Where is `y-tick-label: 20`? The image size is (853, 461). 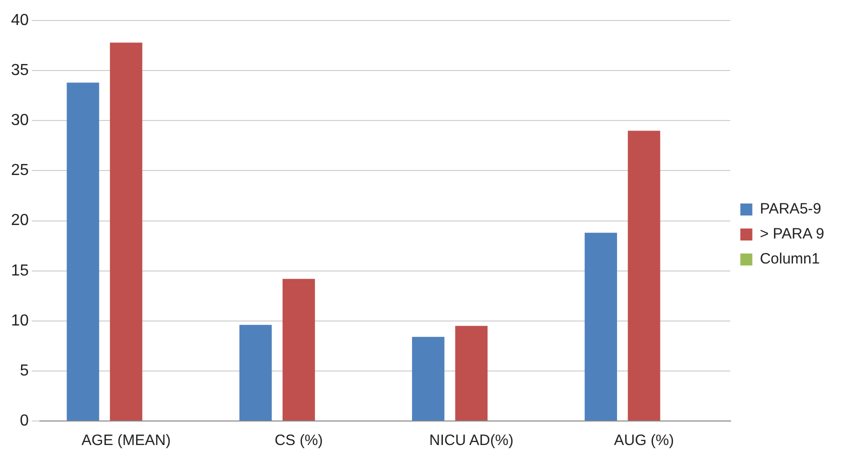 y-tick-label: 20 is located at coordinates (20, 221).